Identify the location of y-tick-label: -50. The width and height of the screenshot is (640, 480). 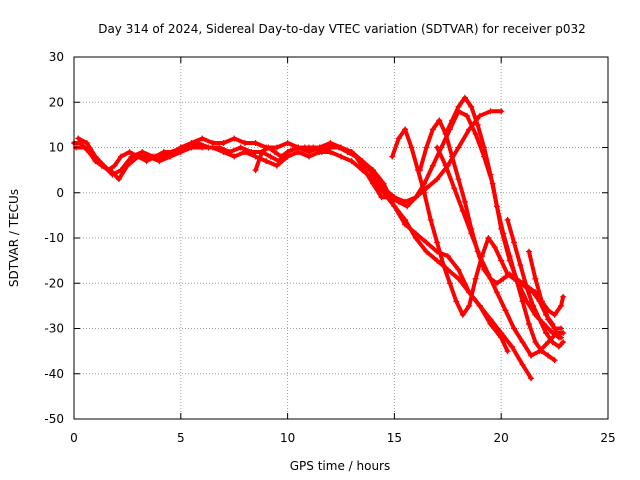
(54, 419).